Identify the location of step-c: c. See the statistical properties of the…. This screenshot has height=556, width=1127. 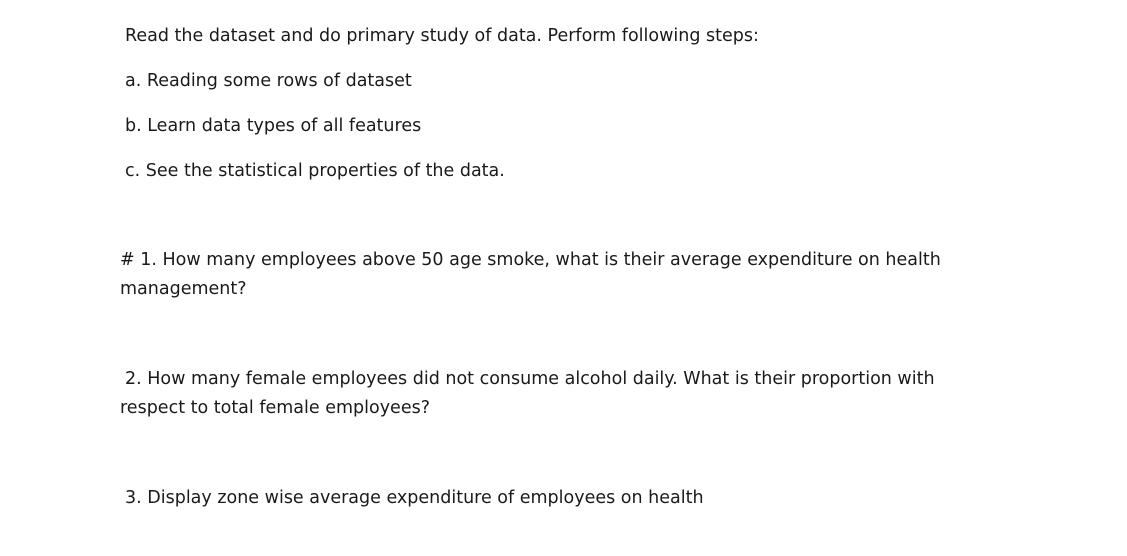
(315, 171).